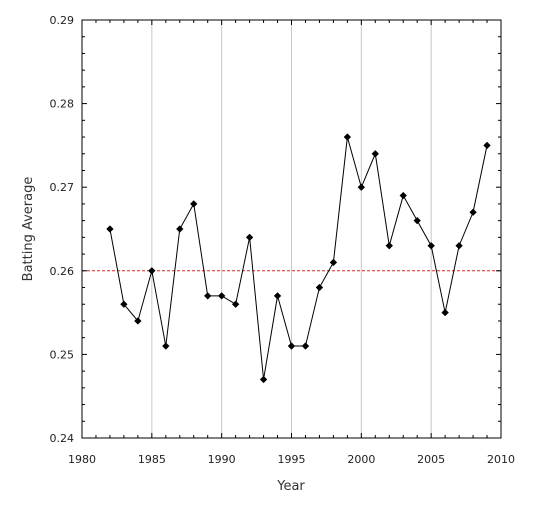 This screenshot has height=508, width=546. Describe the element at coordinates (292, 459) in the screenshot. I see `x-tick-label: 1995` at that location.